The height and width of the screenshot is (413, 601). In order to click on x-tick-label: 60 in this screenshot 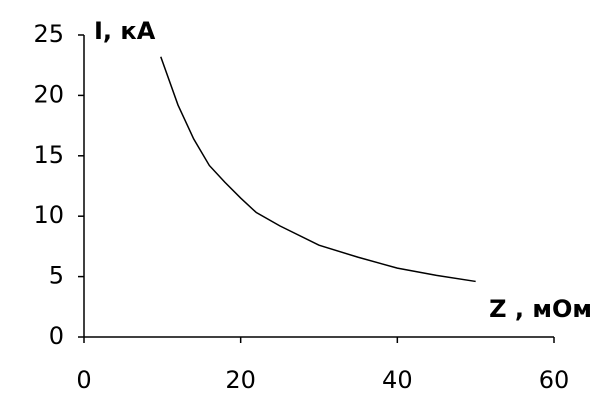, I will do `click(554, 380)`.